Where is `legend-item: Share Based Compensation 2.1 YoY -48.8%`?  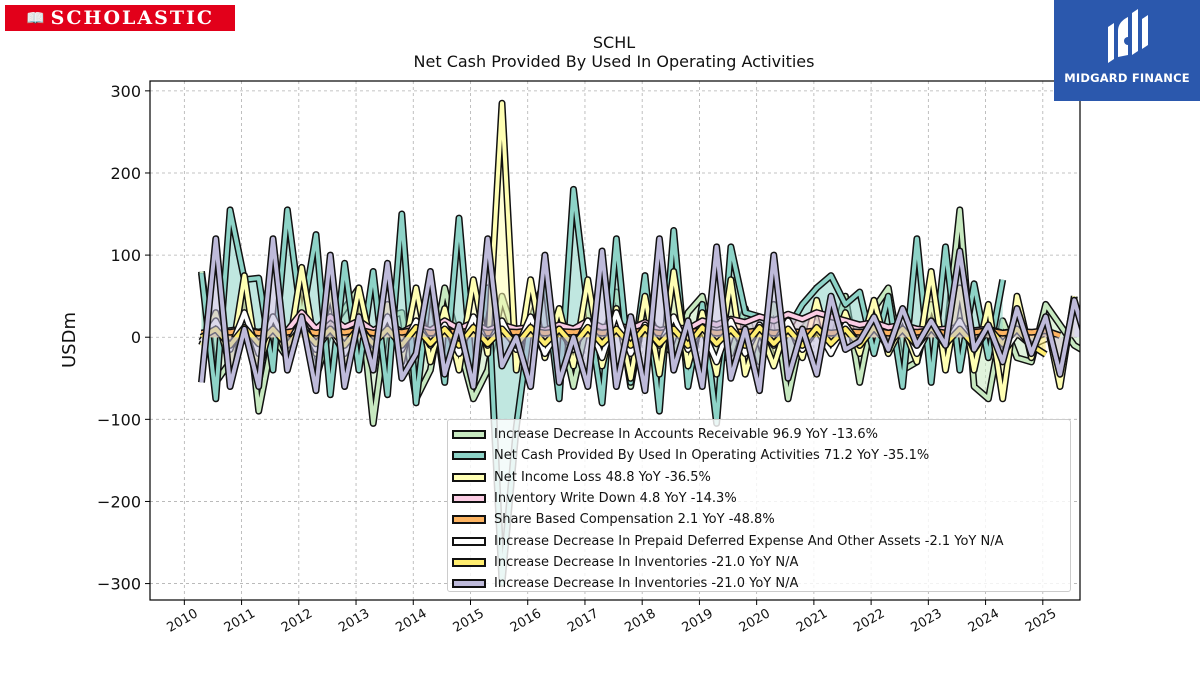
legend-item: Share Based Compensation 2.1 YoY -48.8% is located at coordinates (759, 519).